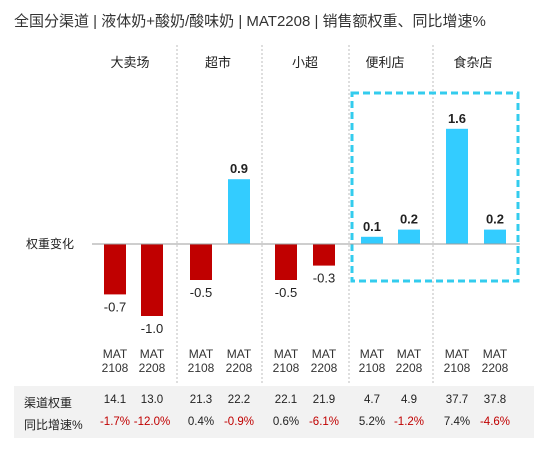 The height and width of the screenshot is (450, 550). Describe the element at coordinates (152, 400) in the screenshot. I see `table-cell-0-1: 13.0` at that location.